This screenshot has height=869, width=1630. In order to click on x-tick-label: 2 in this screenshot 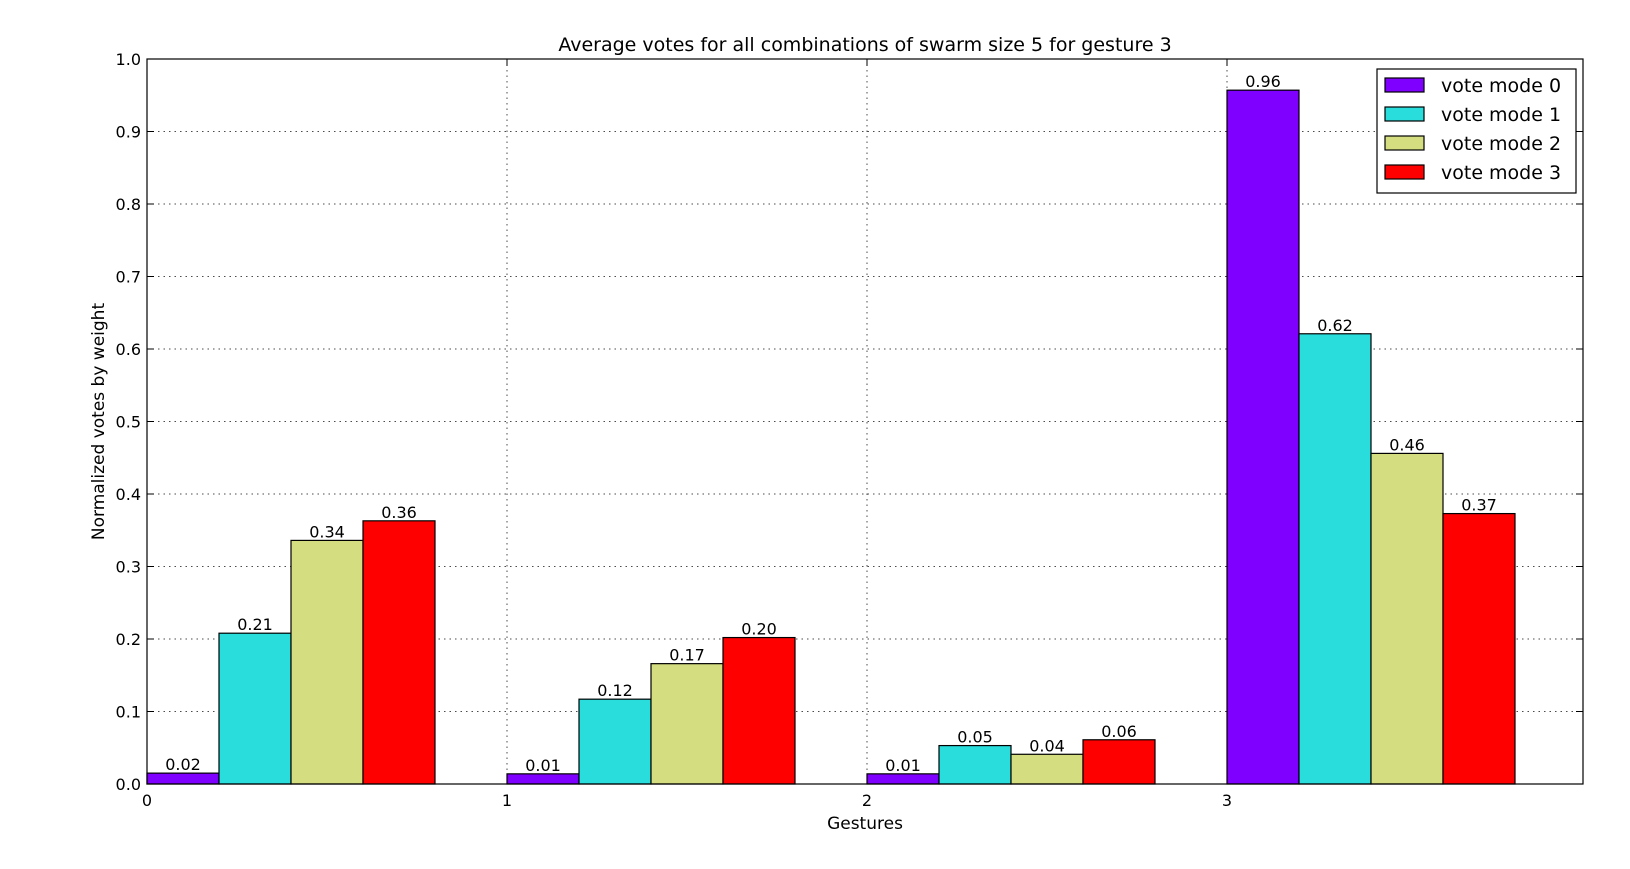, I will do `click(867, 800)`.